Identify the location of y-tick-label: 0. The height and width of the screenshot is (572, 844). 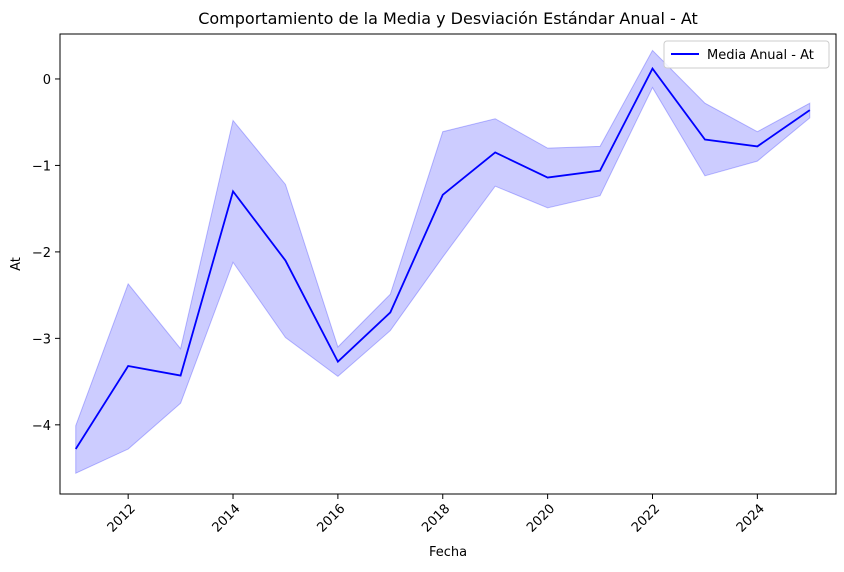
(47, 80).